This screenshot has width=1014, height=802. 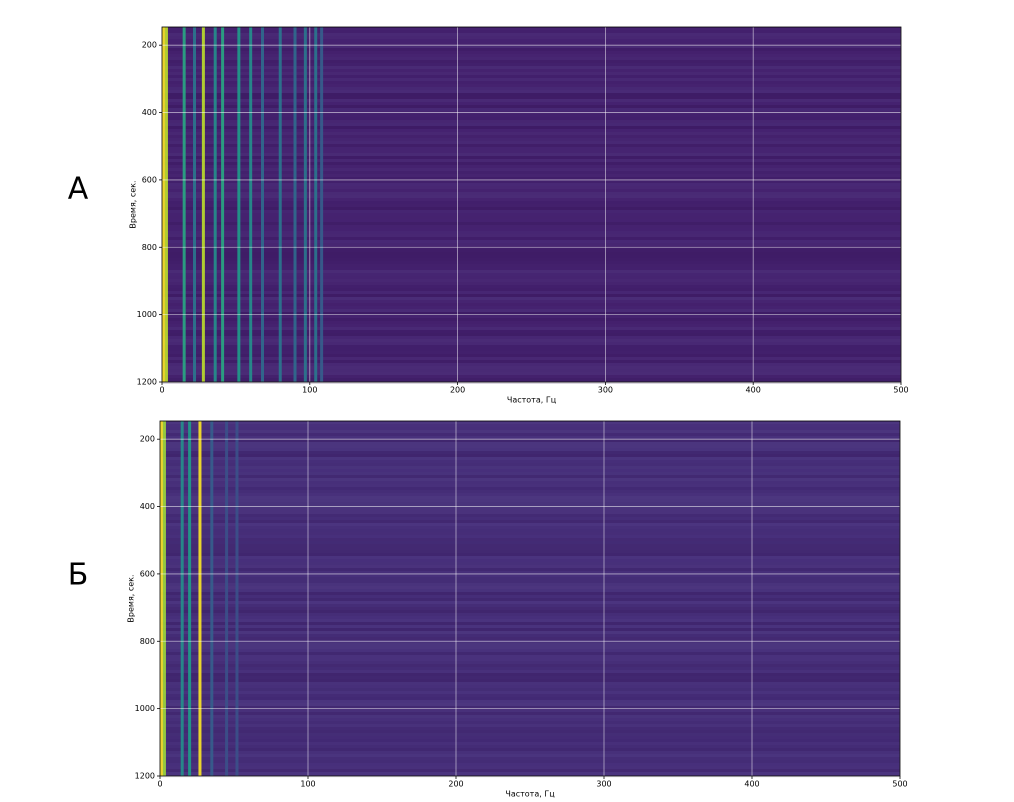 I want to click on x-tick-label: 400, so click(x=751, y=784).